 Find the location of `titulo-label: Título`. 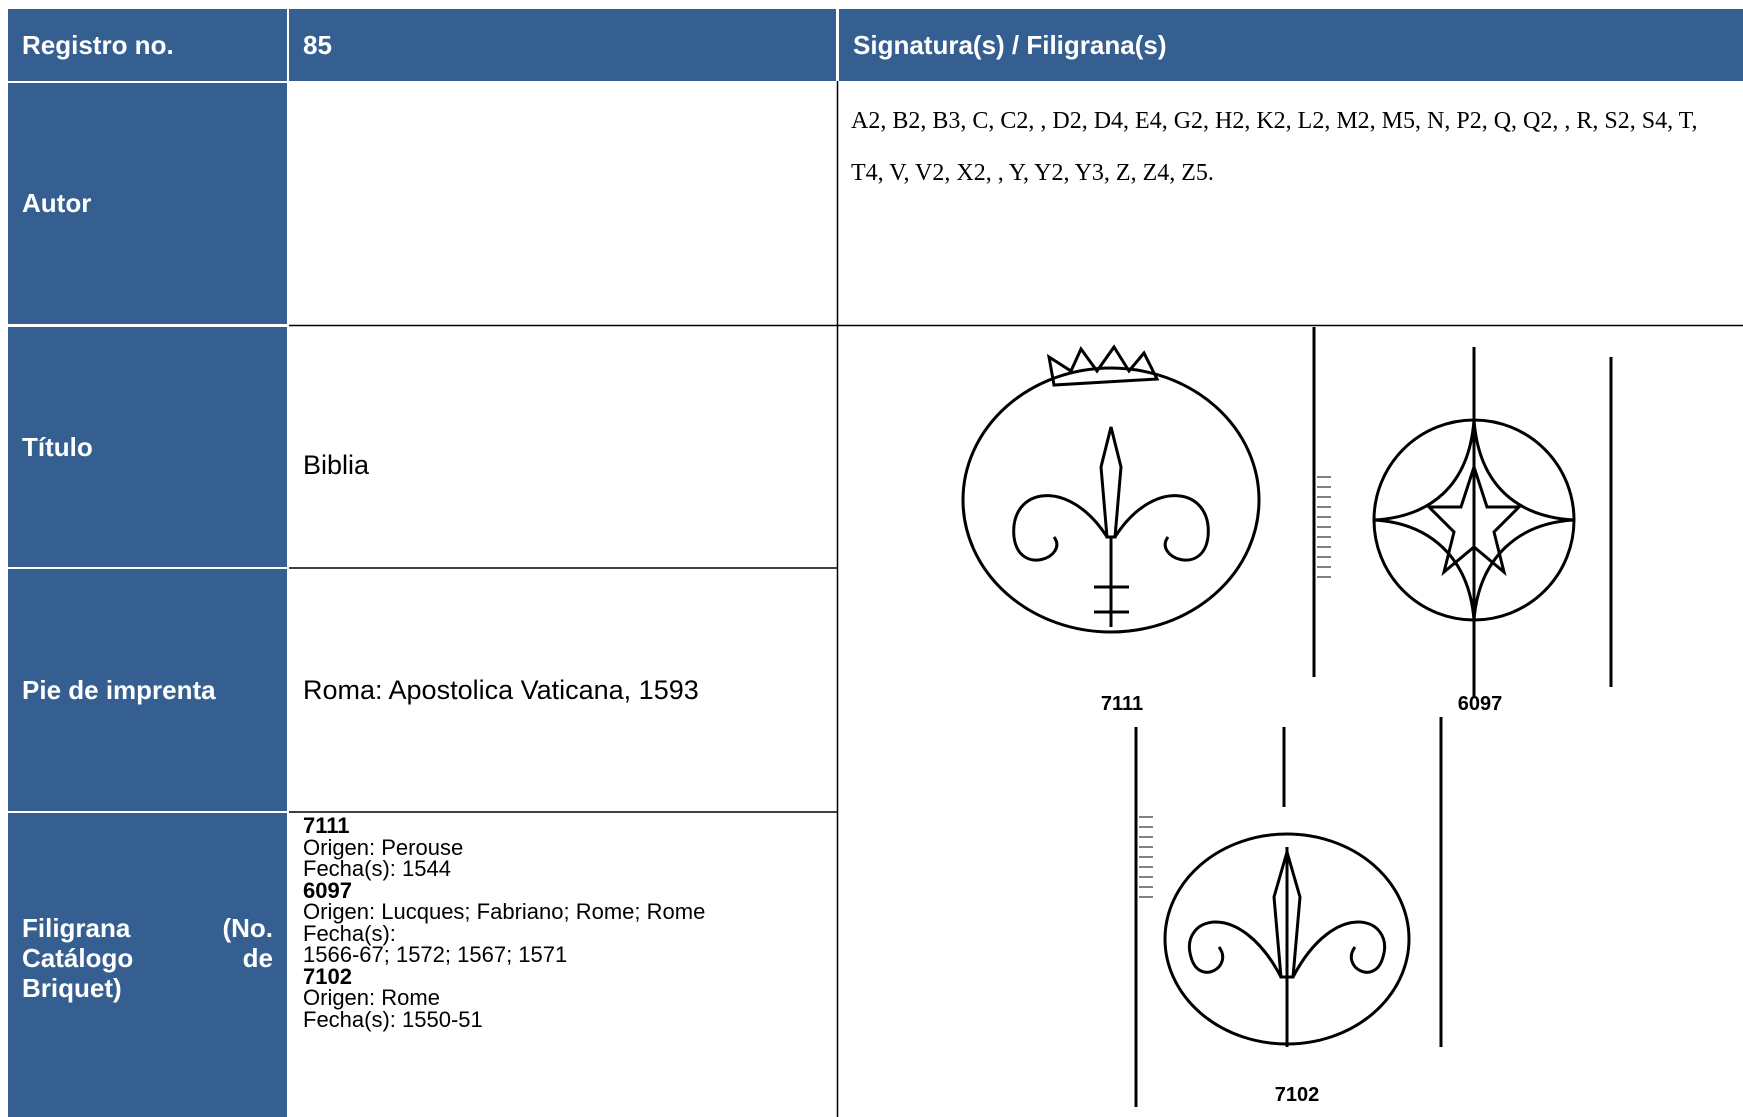

titulo-label: Título is located at coordinates (147, 447).